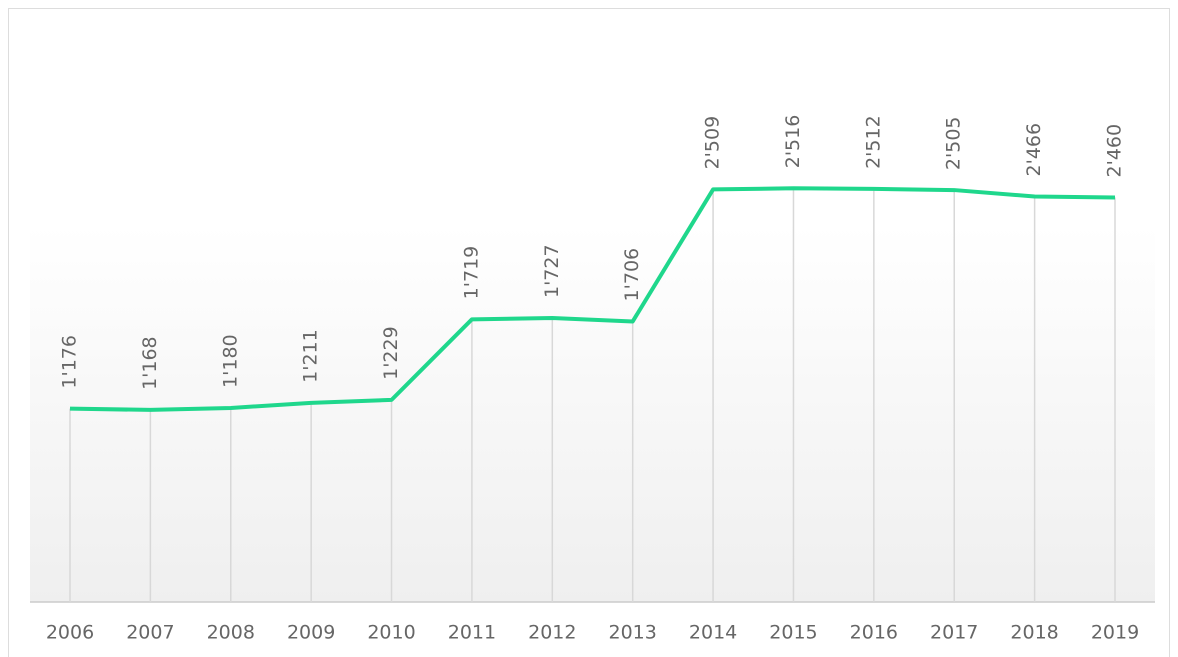 The image size is (1178, 657). Describe the element at coordinates (471, 273) in the screenshot. I see `data-label: 1'719` at that location.